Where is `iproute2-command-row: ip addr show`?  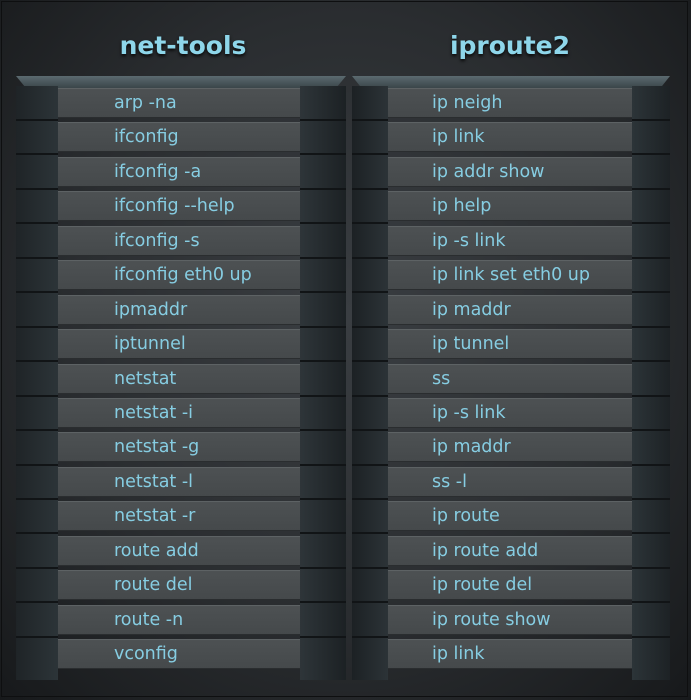 iproute2-command-row: ip addr show is located at coordinates (510, 171).